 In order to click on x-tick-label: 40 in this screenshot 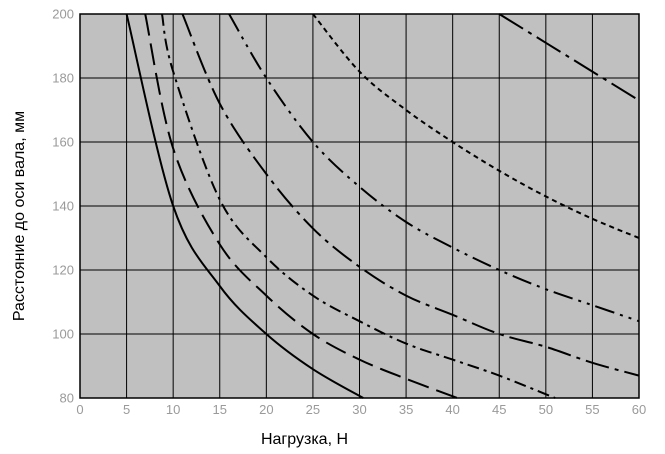, I will do `click(452, 409)`.